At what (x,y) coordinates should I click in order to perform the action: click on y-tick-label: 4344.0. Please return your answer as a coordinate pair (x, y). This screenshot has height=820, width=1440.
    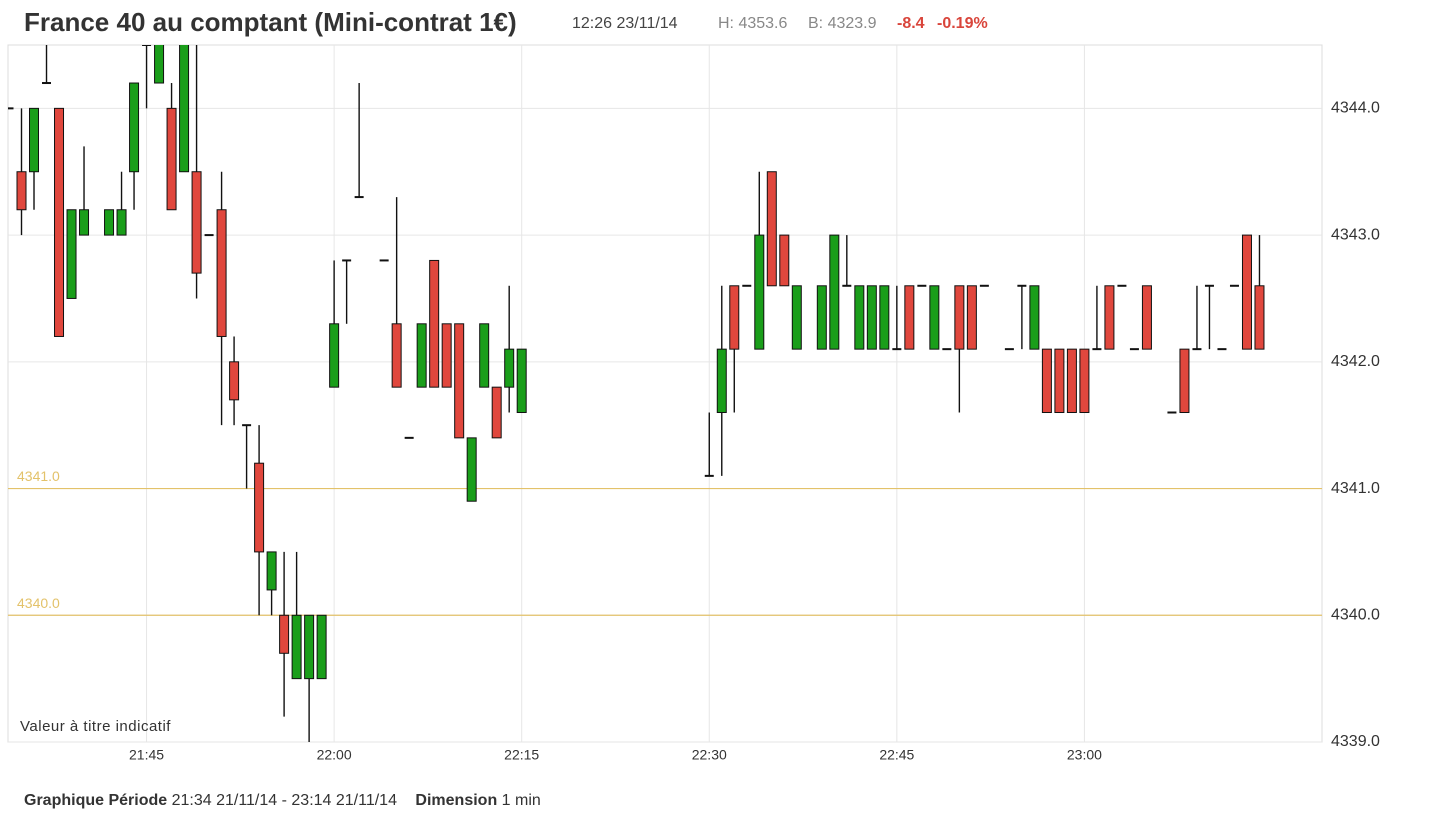
    Looking at the image, I should click on (1355, 108).